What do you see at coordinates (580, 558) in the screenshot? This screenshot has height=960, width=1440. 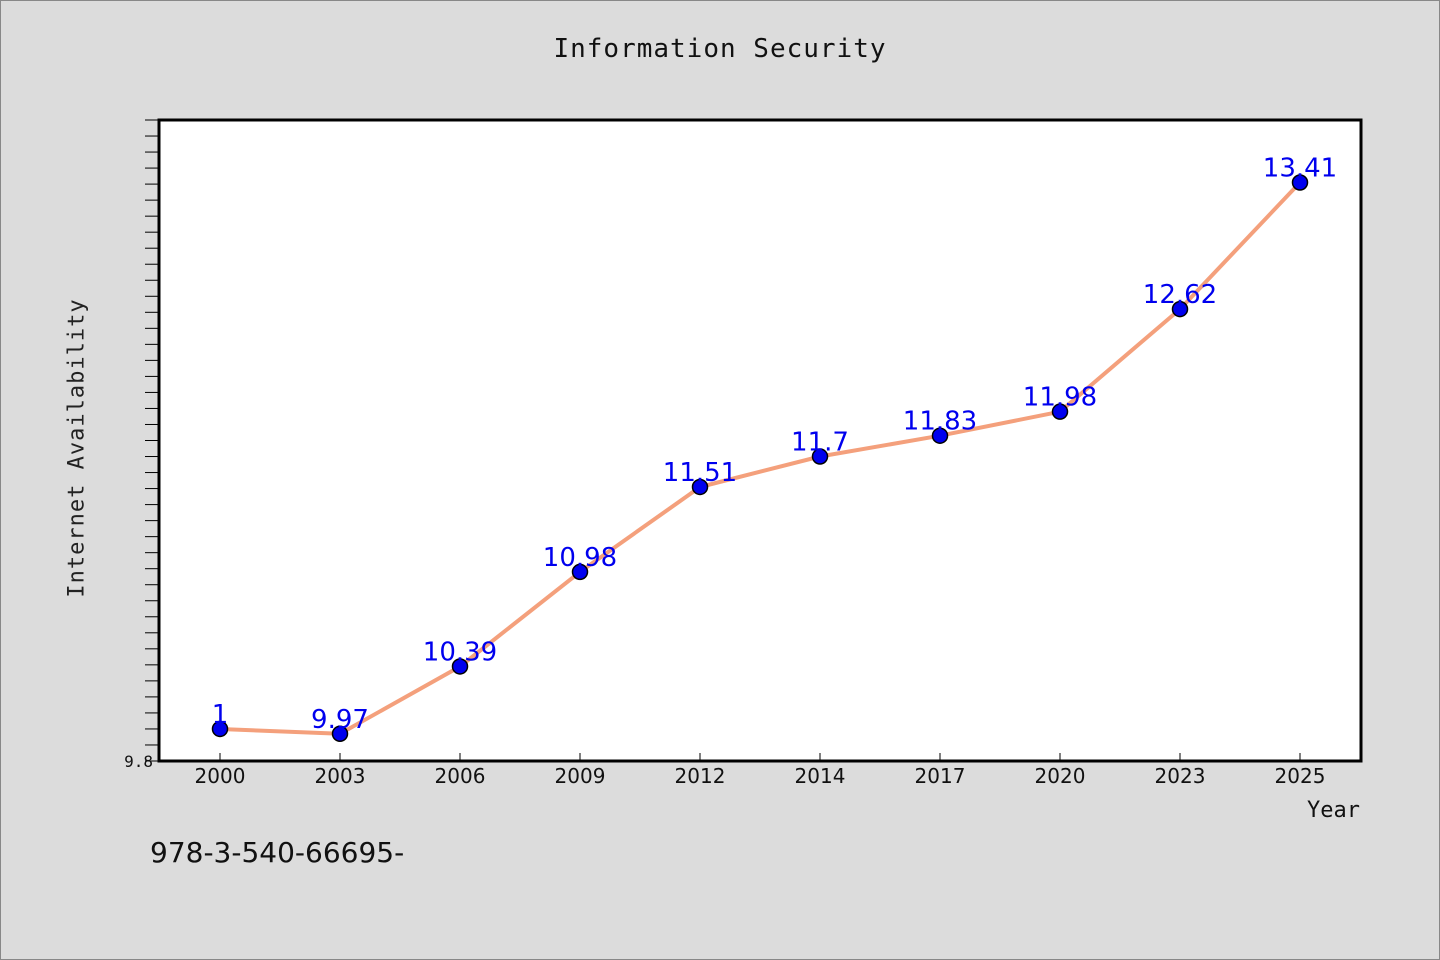 I see `data-label: 10.98` at bounding box center [580, 558].